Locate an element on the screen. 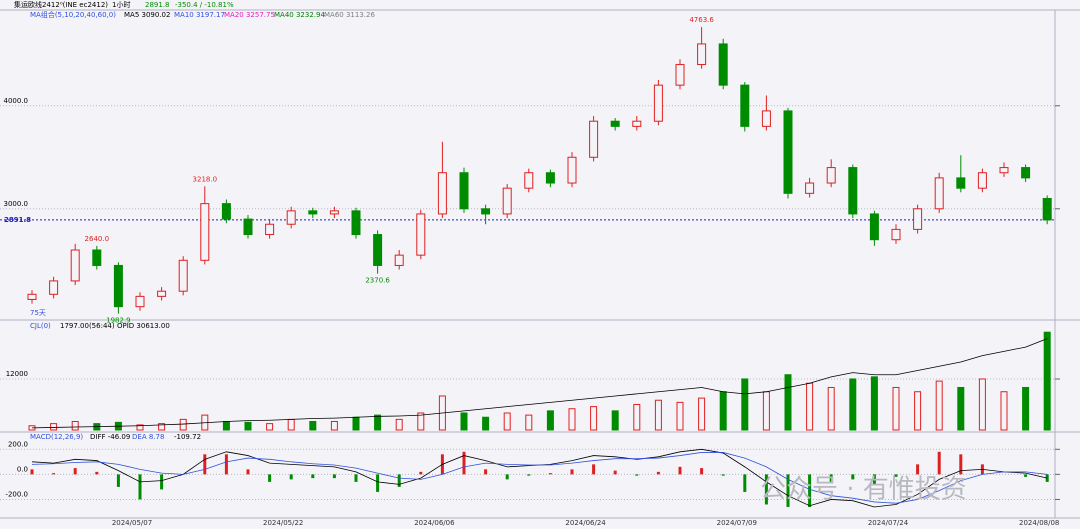 Image resolution: width=1080 pixels, height=529 pixels. macd-legend: DIFF -46.09 is located at coordinates (110, 437).